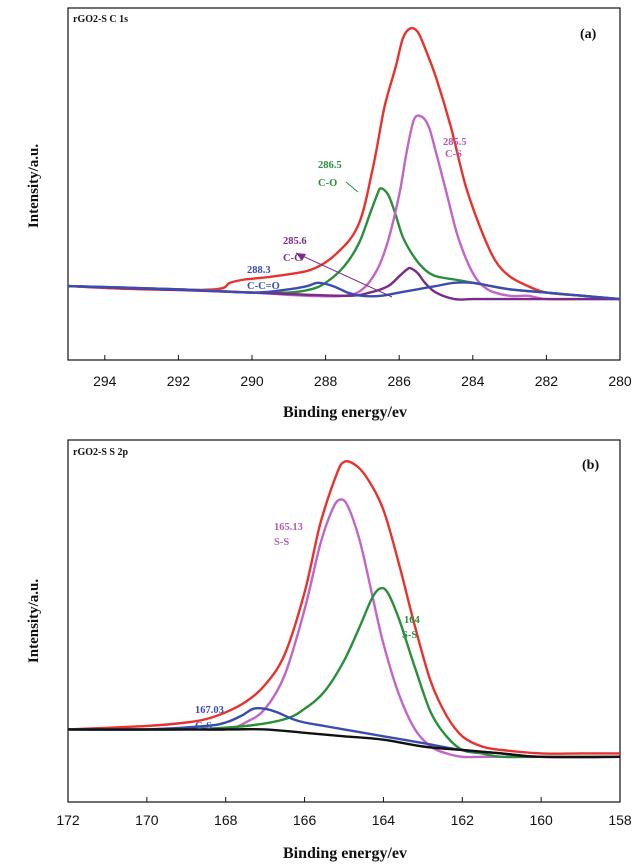  I want to click on arrow-c-o, so click(352, 187).